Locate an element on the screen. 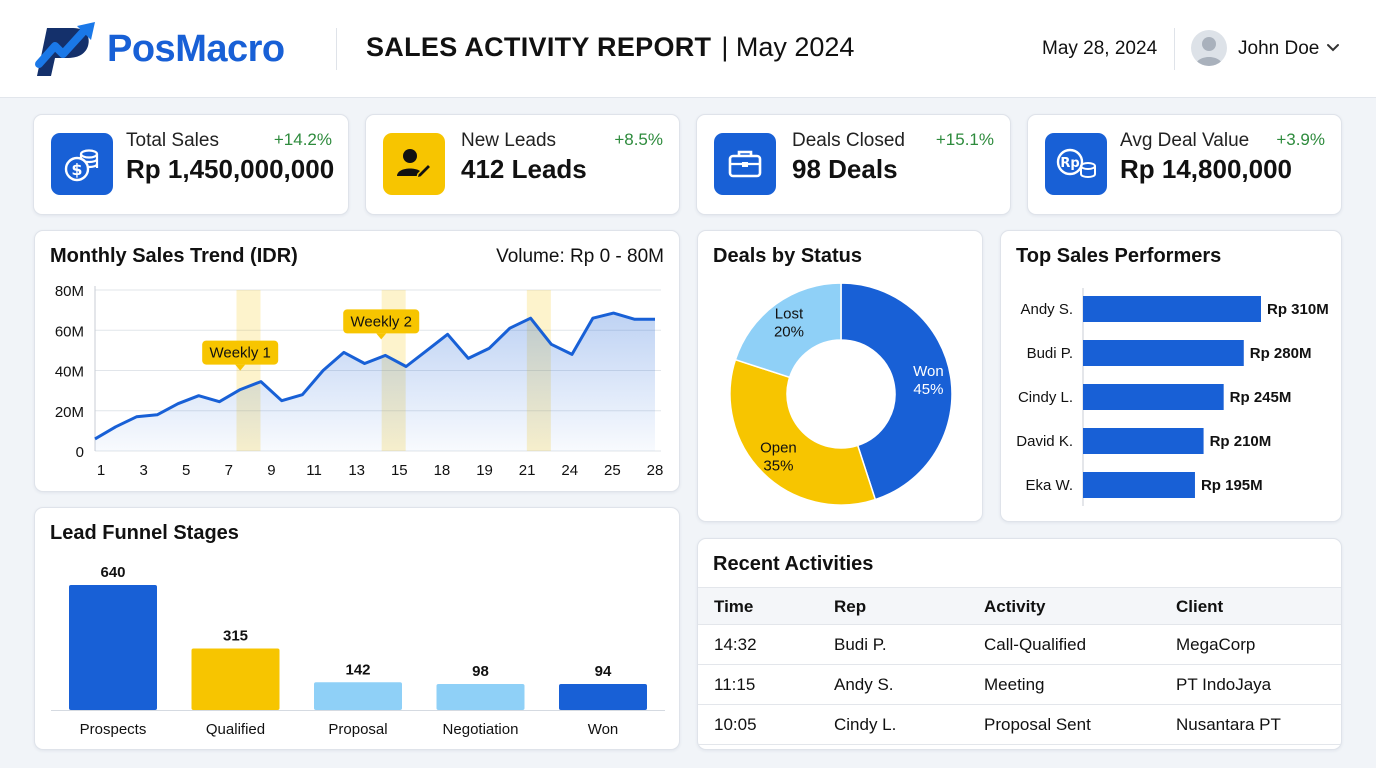 This screenshot has height=768, width=1376. performer-name: Eka W. is located at coordinates (1049, 485).